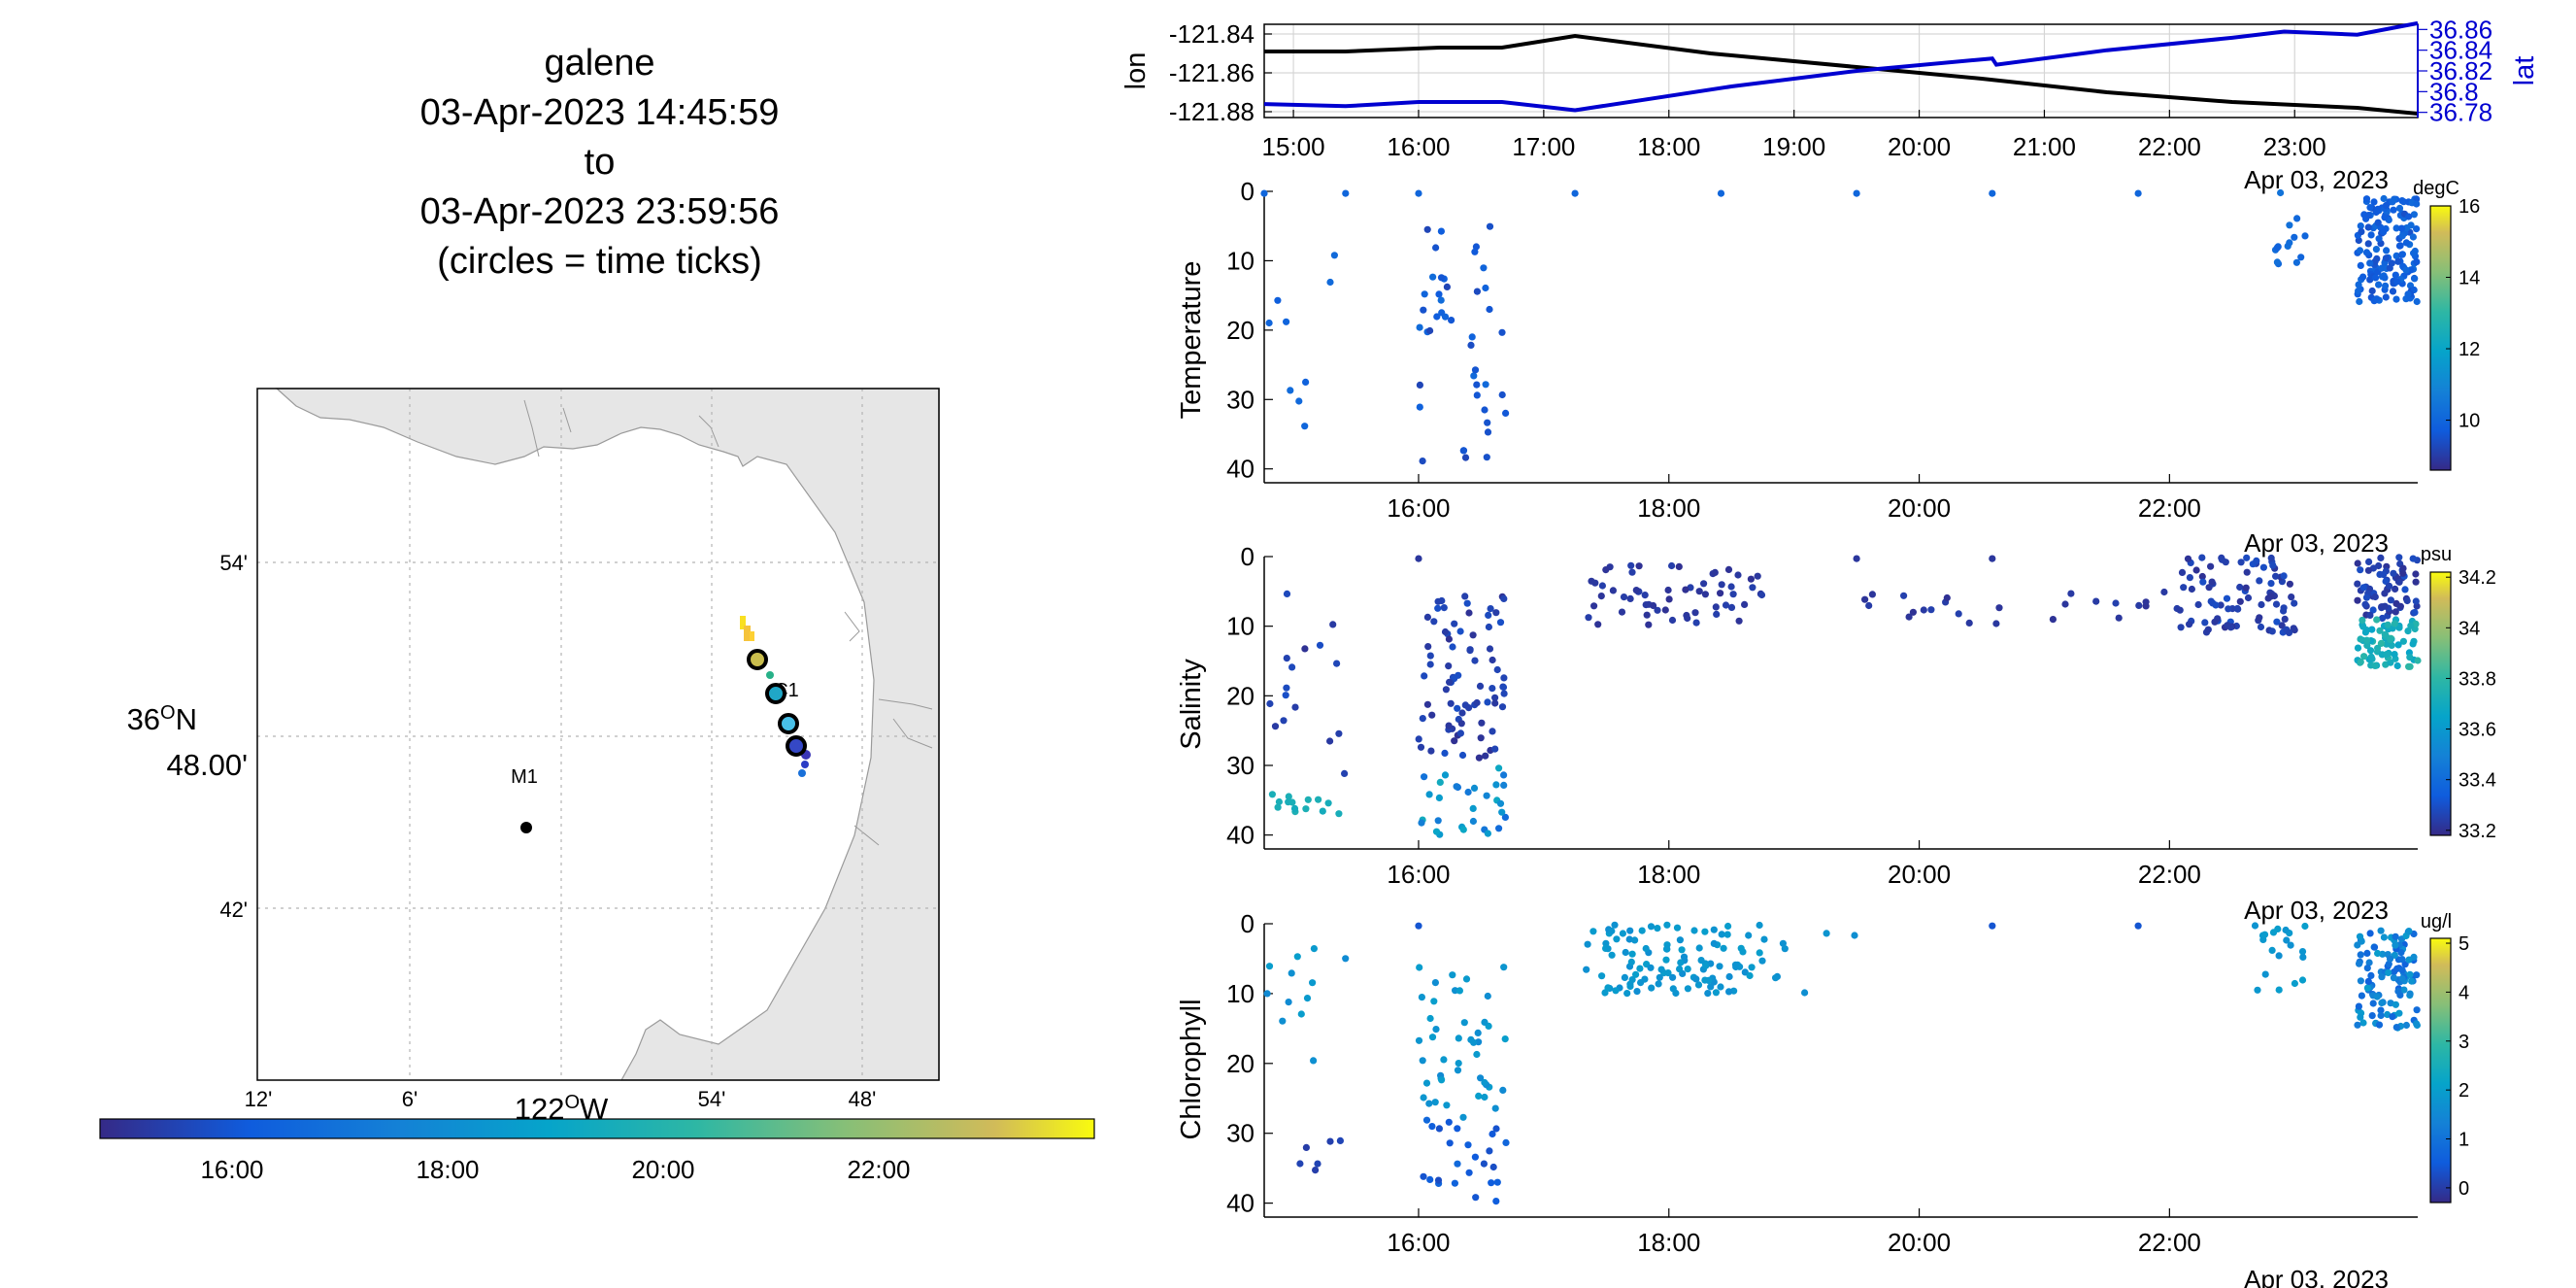  I want to click on x-tick-label: 15:00, so click(1294, 146).